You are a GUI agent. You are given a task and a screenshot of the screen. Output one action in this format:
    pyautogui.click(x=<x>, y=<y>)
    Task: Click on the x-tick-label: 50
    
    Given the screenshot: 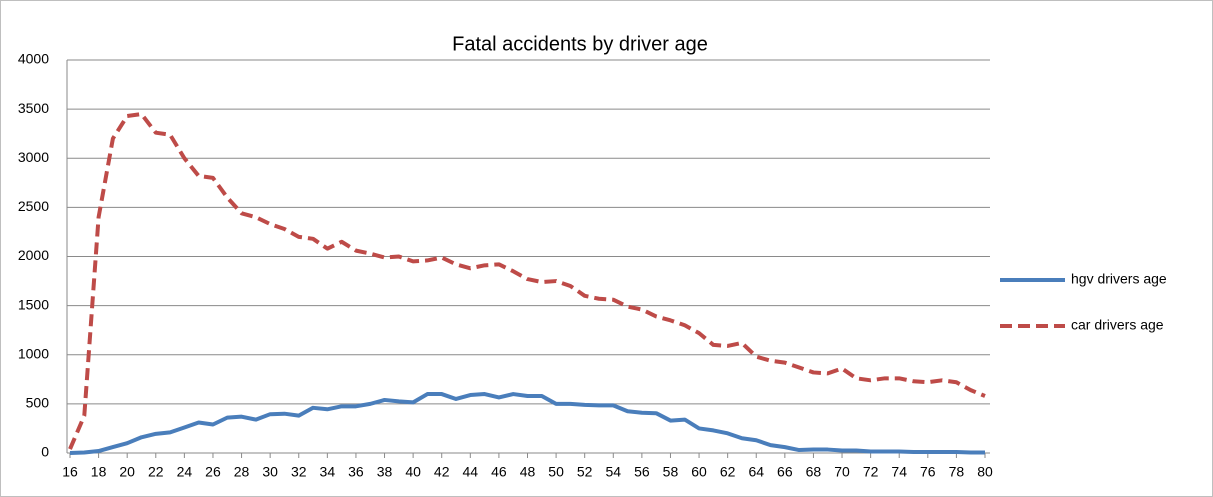 What is the action you would take?
    pyautogui.click(x=556, y=472)
    